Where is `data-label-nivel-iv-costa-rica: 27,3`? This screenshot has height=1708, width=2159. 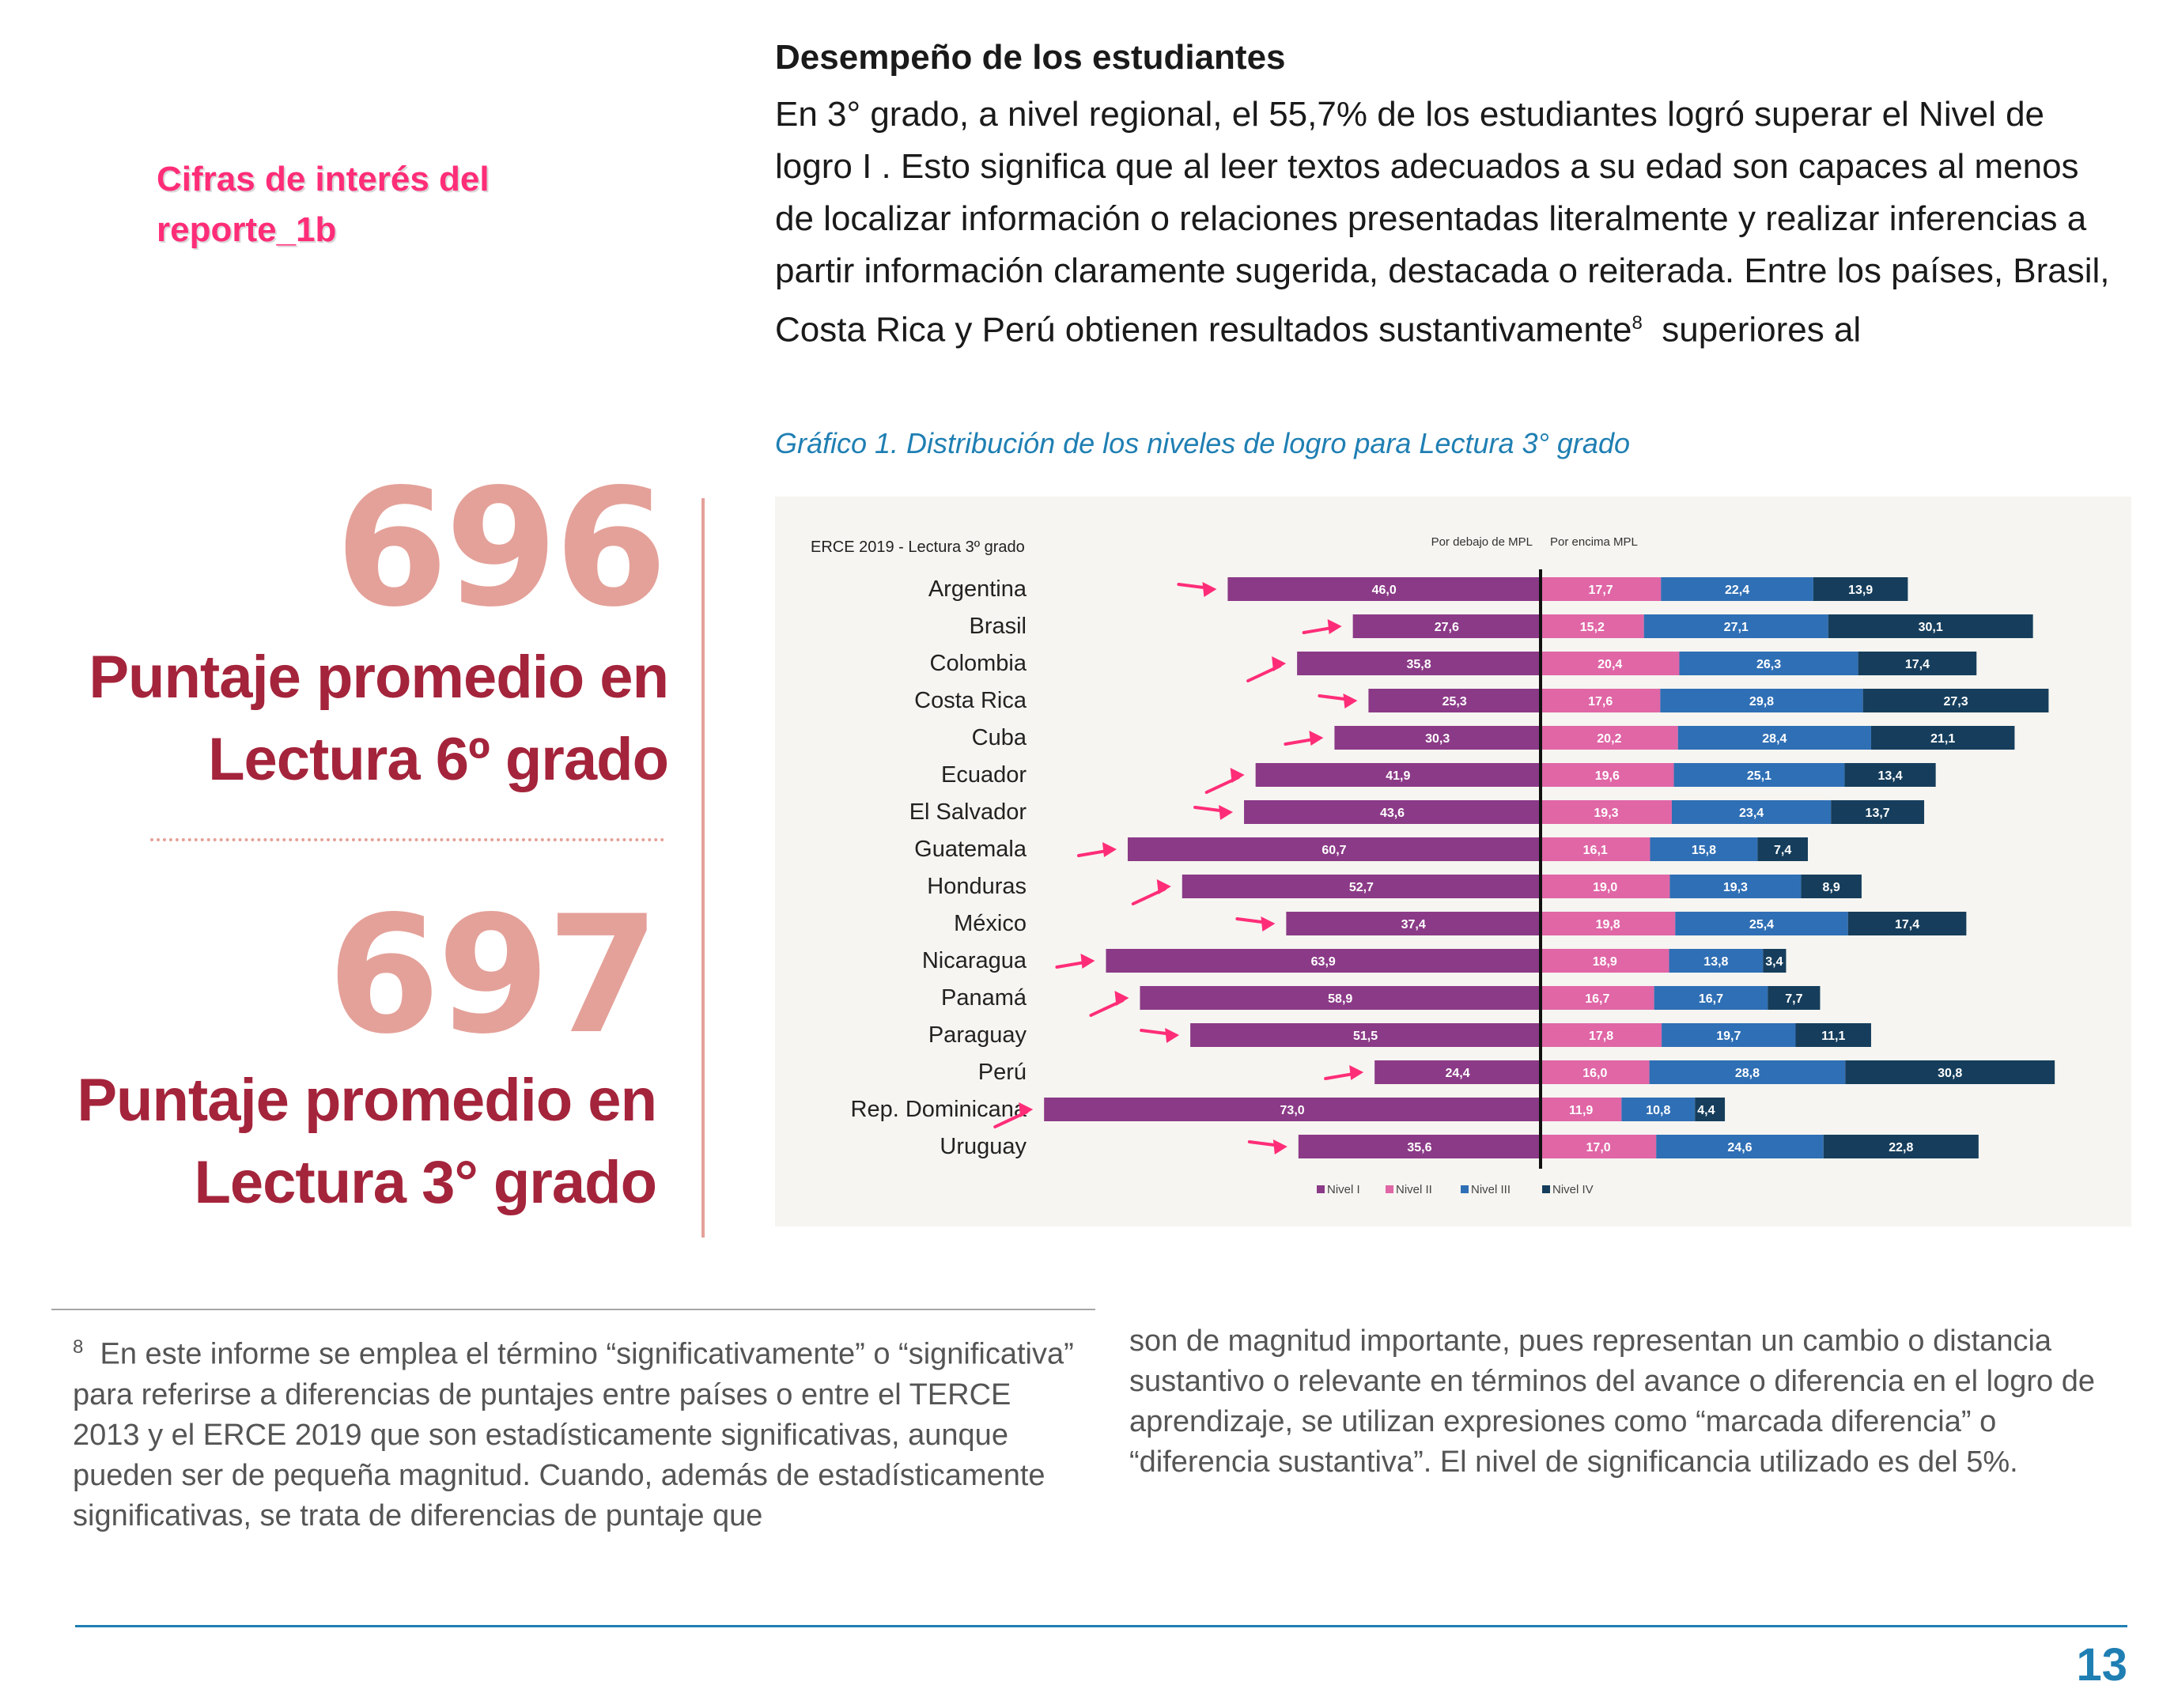
data-label-nivel-iv-costa-rica: 27,3 is located at coordinates (1955, 702).